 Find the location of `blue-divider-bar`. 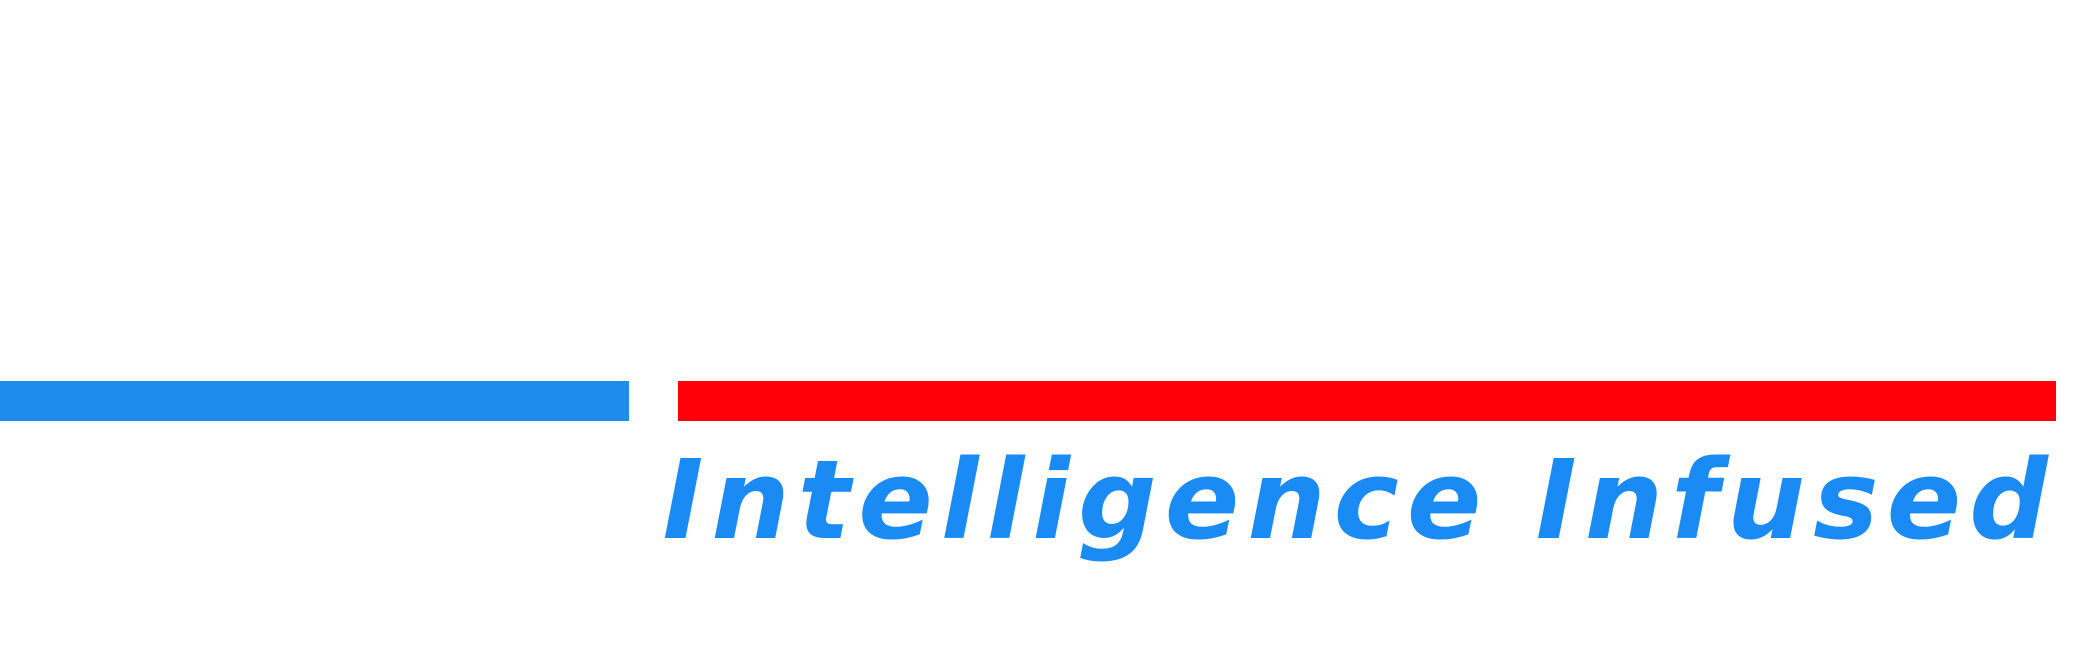

blue-divider-bar is located at coordinates (314, 401).